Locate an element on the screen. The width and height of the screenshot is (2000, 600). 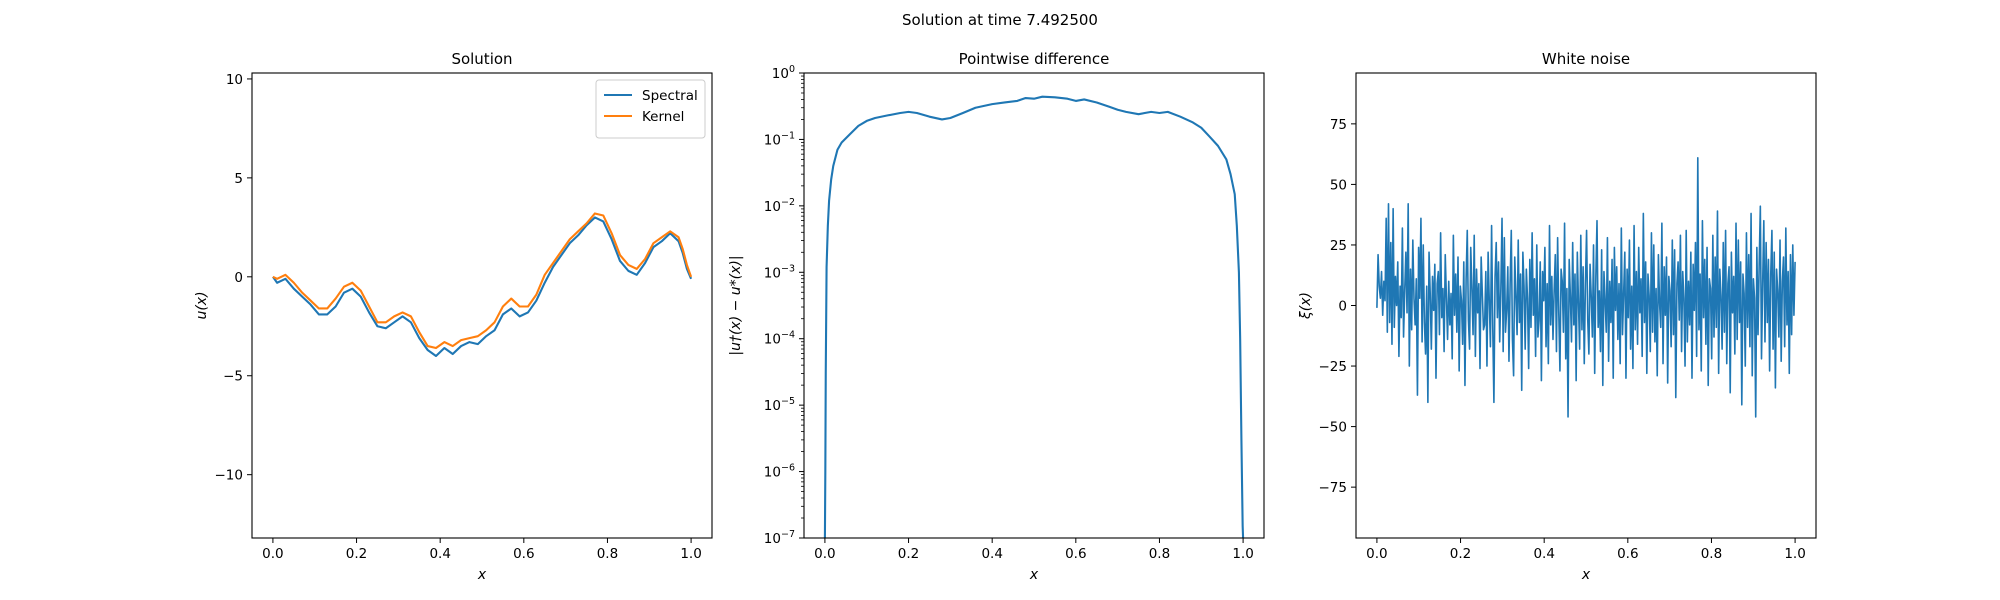
white-noise-xtick-label: 1.0 is located at coordinates (1794, 554).